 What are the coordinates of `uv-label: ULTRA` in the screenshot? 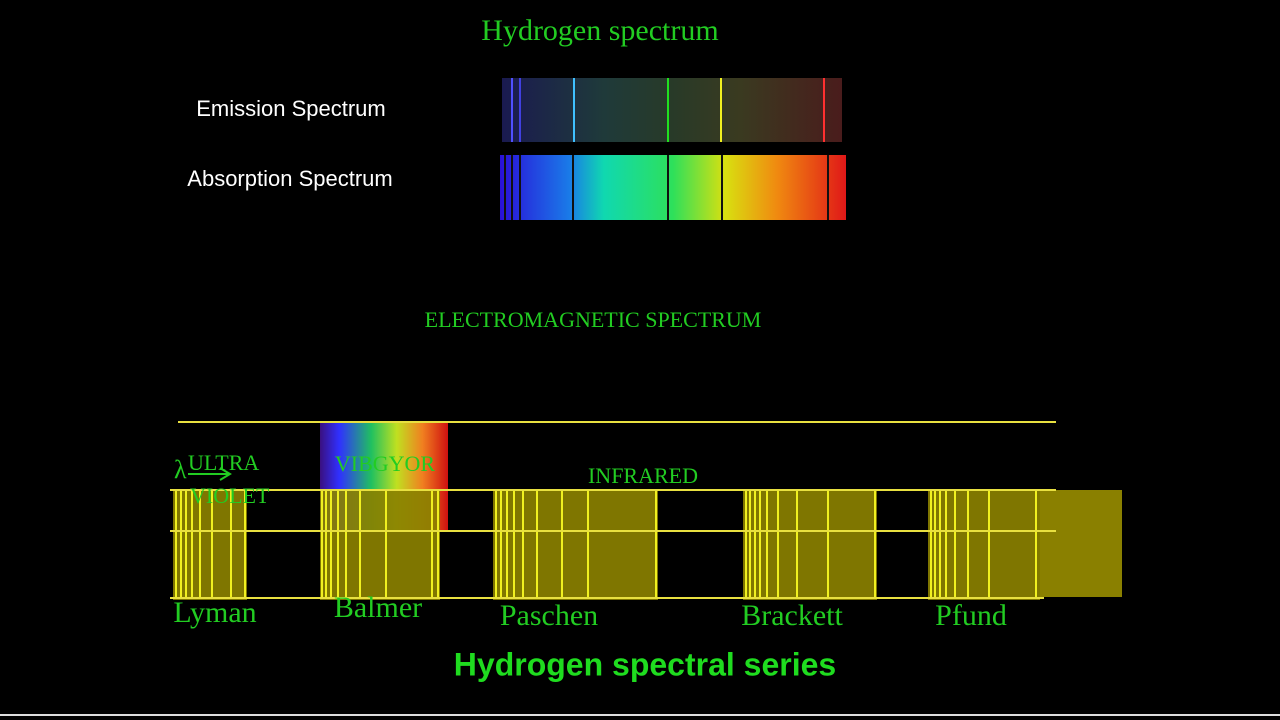 It's located at (223, 462).